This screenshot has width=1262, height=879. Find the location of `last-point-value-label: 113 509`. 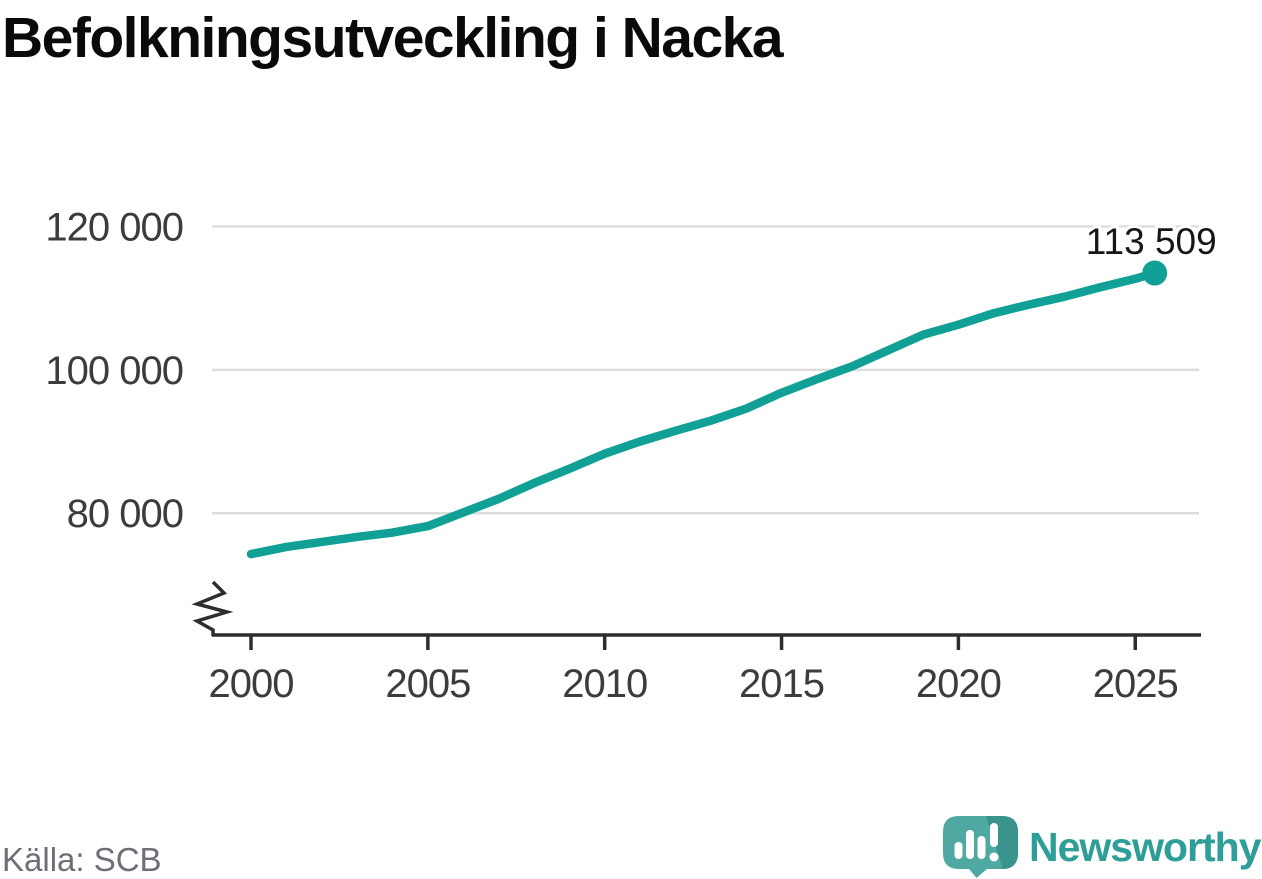

last-point-value-label: 113 509 is located at coordinates (1151, 241).